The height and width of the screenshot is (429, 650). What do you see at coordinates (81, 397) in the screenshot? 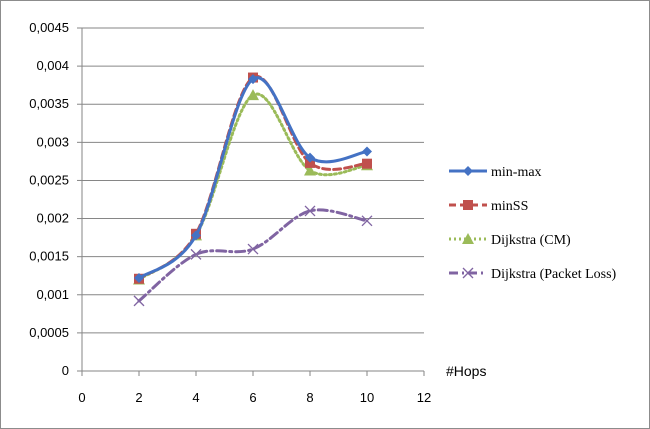
I see `x-tick-label: 0` at bounding box center [81, 397].